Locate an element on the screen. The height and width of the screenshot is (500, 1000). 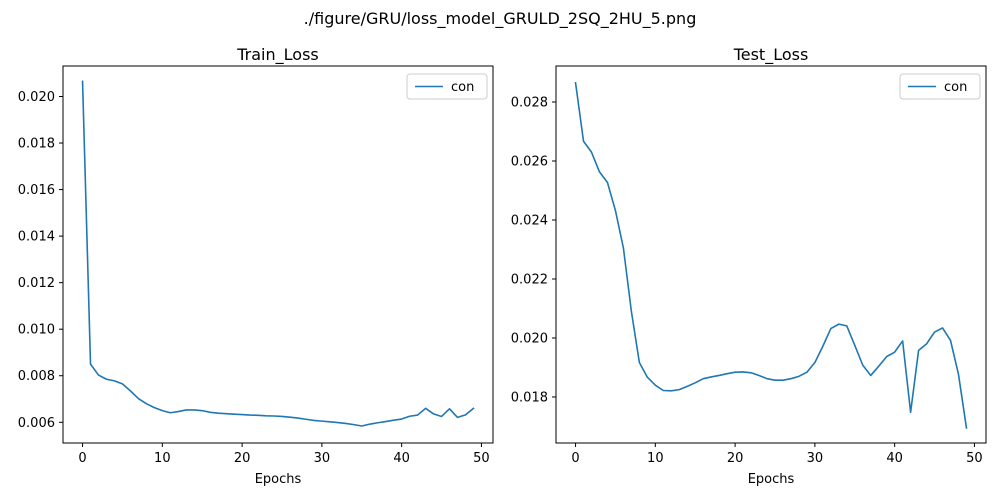
test-loss-xtick-label: 50 is located at coordinates (974, 458).